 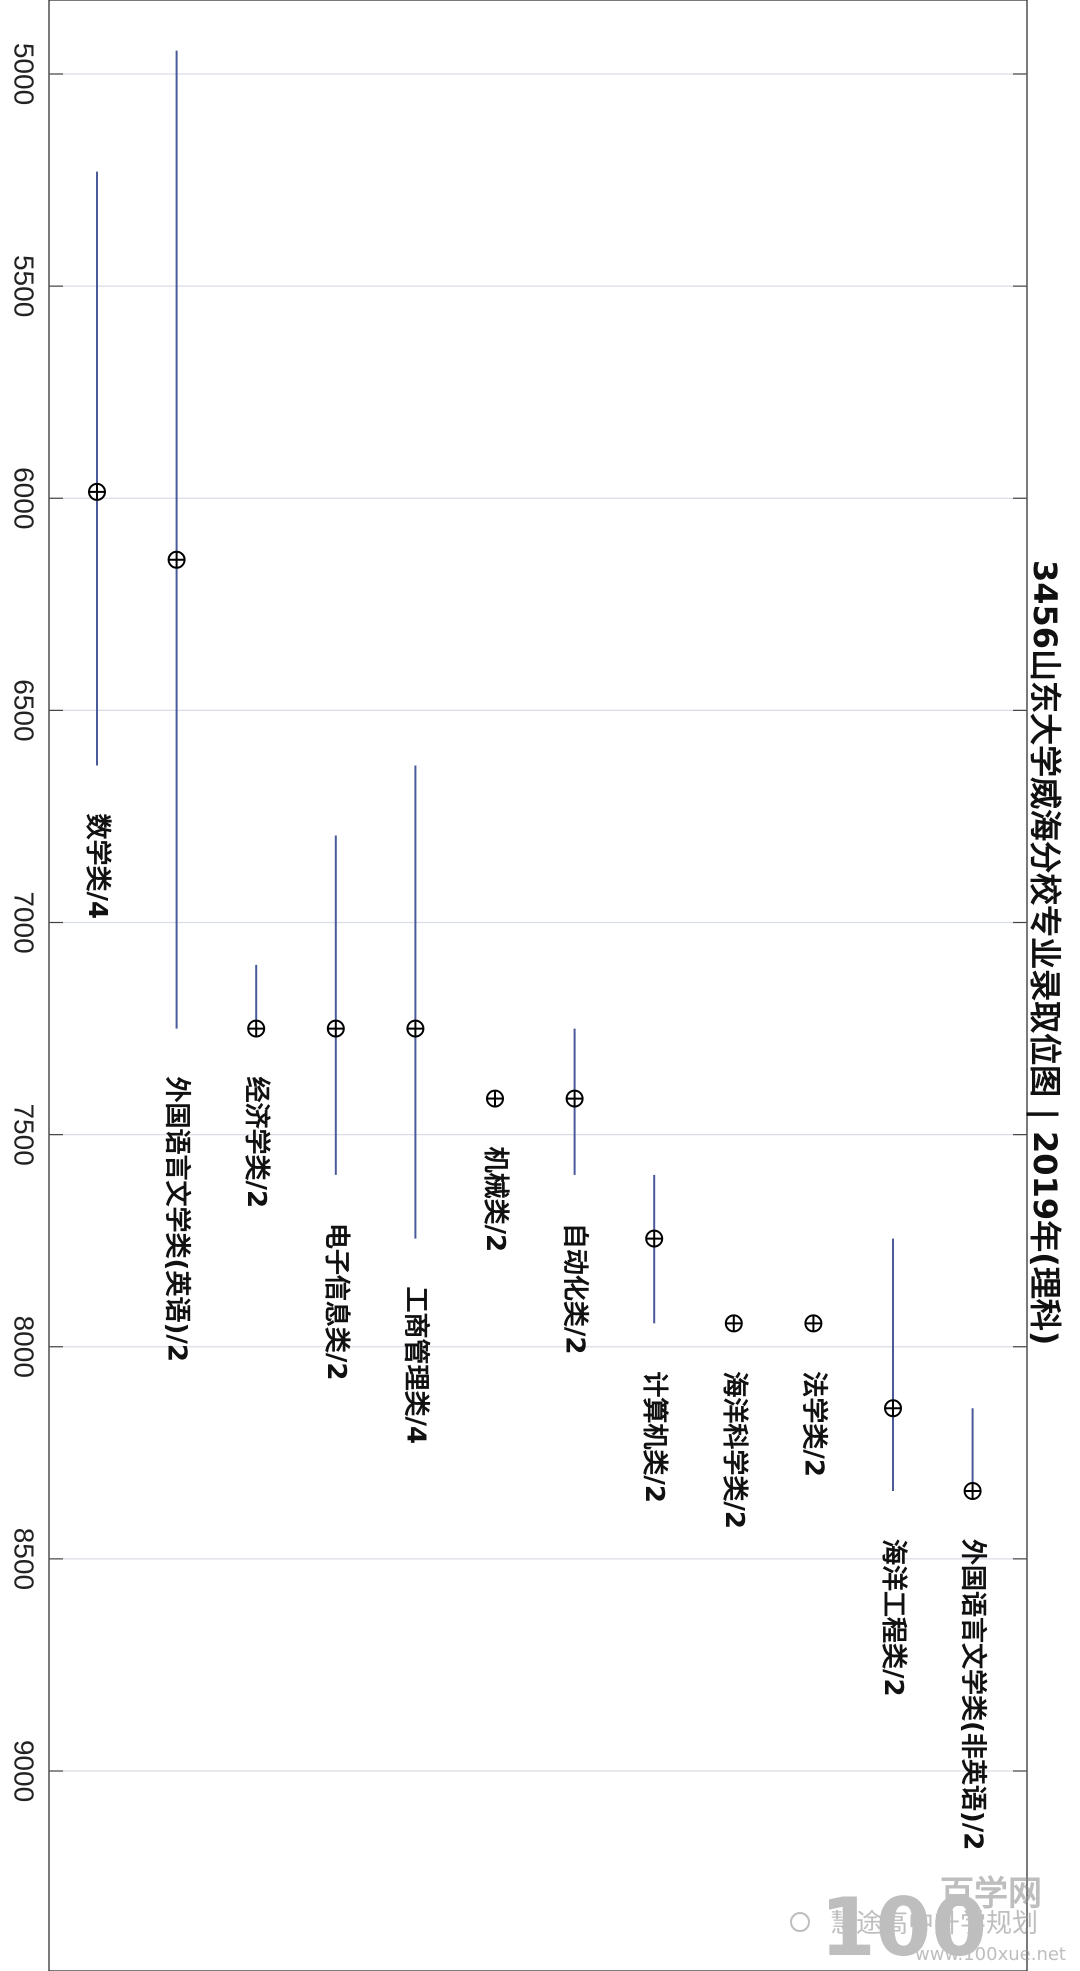 I want to click on category-label: 数学类/4, so click(x=97, y=867).